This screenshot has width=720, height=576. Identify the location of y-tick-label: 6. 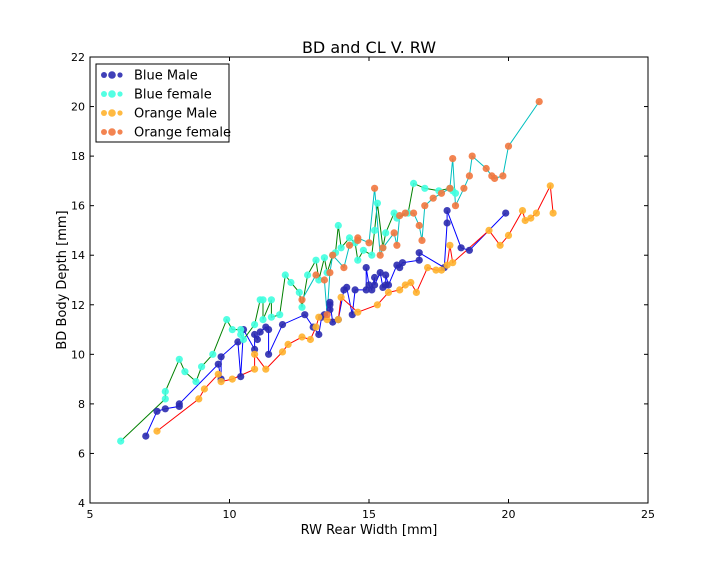
(81, 453).